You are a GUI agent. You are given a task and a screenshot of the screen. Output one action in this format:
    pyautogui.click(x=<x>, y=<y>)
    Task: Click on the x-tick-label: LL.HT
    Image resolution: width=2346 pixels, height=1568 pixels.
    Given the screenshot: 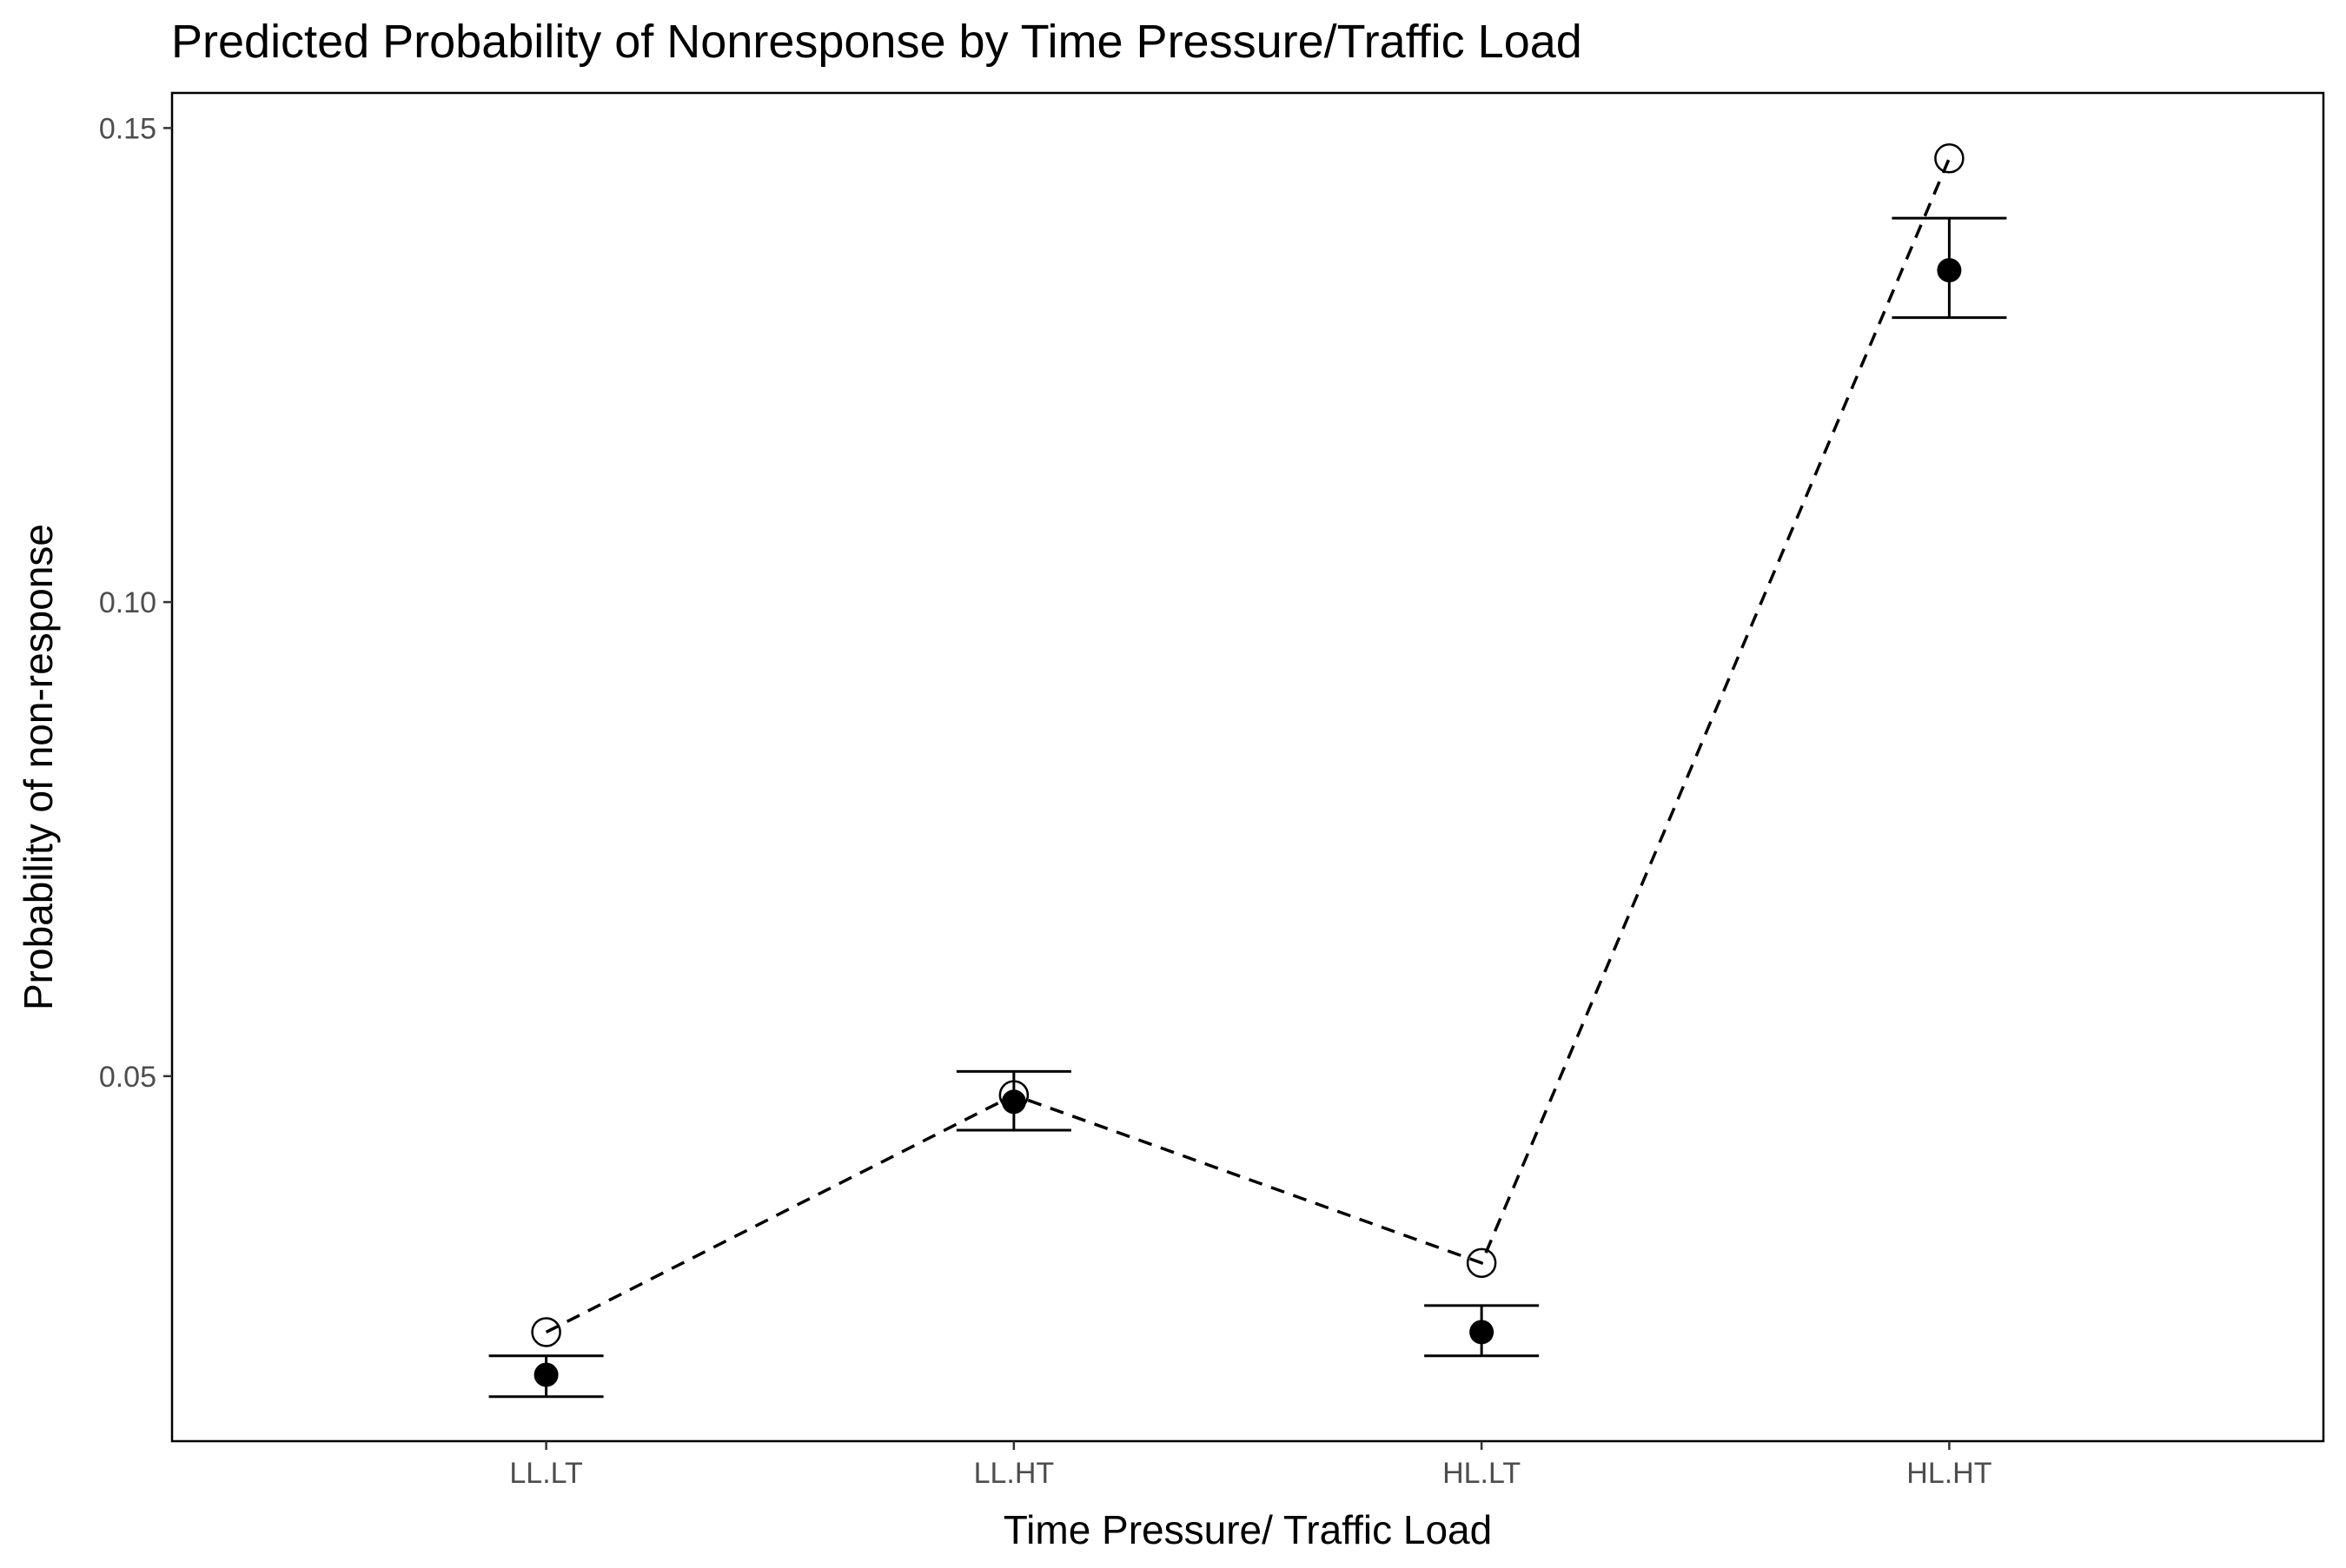 What is the action you would take?
    pyautogui.click(x=1014, y=1473)
    